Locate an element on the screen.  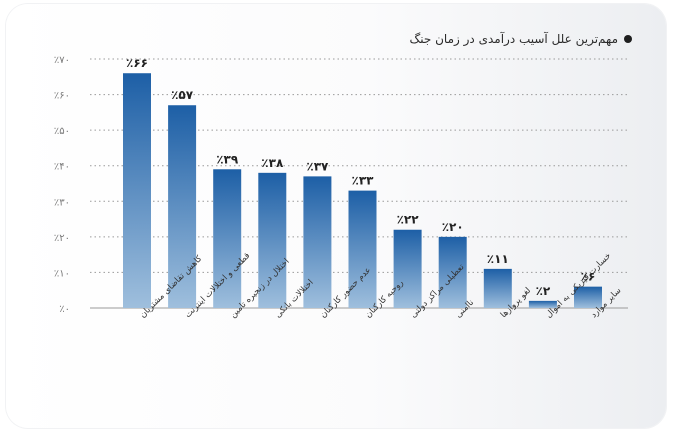
data-label: ٪۳۷ is located at coordinates (317, 166).